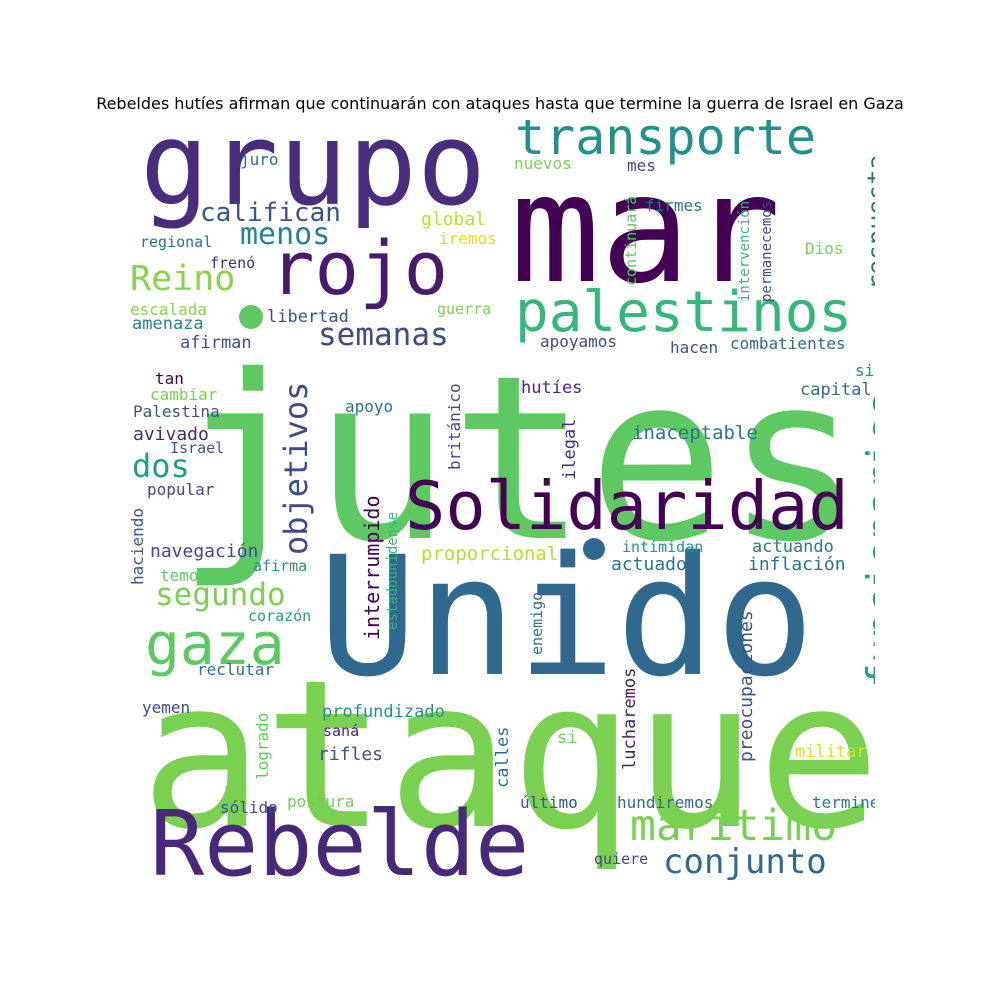 The width and height of the screenshot is (1000, 1000). Describe the element at coordinates (259, 159) in the screenshot. I see `cloud-word-juro: juro` at that location.